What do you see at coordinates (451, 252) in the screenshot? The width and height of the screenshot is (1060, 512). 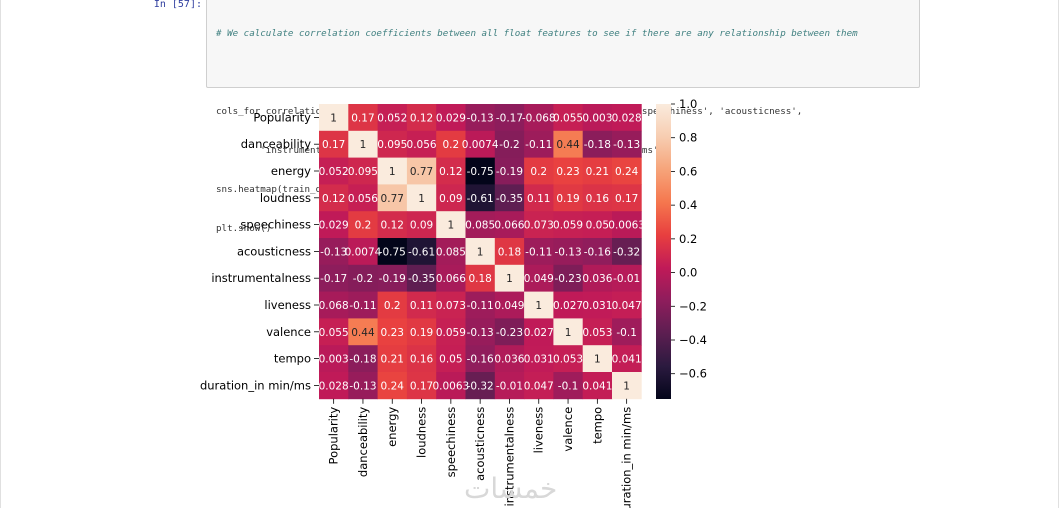 I see `heatmap-annotation: 0.085` at bounding box center [451, 252].